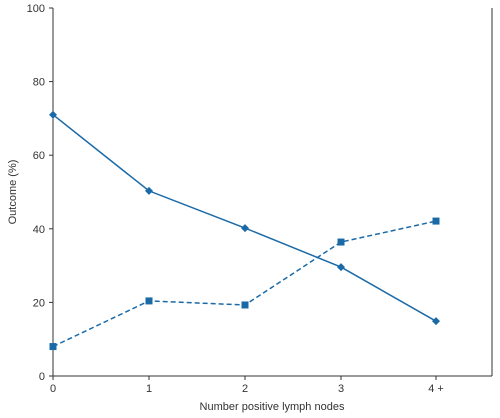 The image size is (500, 418). Describe the element at coordinates (39, 156) in the screenshot. I see `y-tick-label: 60` at that location.